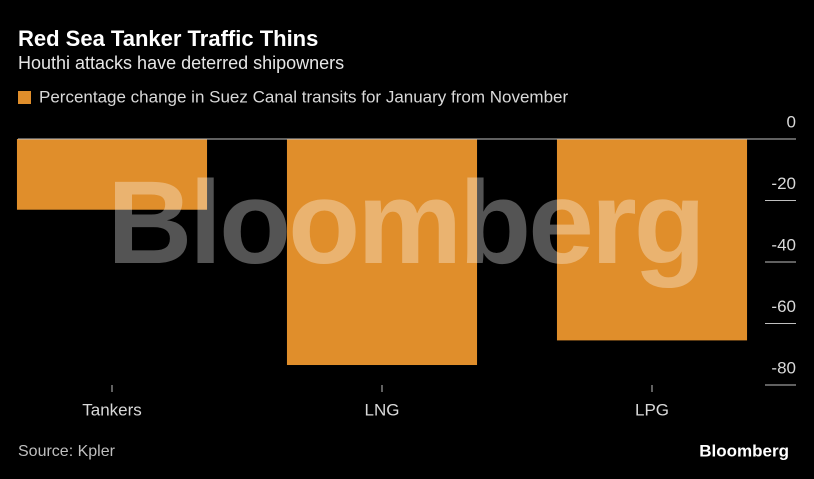 The width and height of the screenshot is (814, 479). What do you see at coordinates (168, 38) in the screenshot?
I see `chart-title: Red Sea Tanker Traffic Thins` at bounding box center [168, 38].